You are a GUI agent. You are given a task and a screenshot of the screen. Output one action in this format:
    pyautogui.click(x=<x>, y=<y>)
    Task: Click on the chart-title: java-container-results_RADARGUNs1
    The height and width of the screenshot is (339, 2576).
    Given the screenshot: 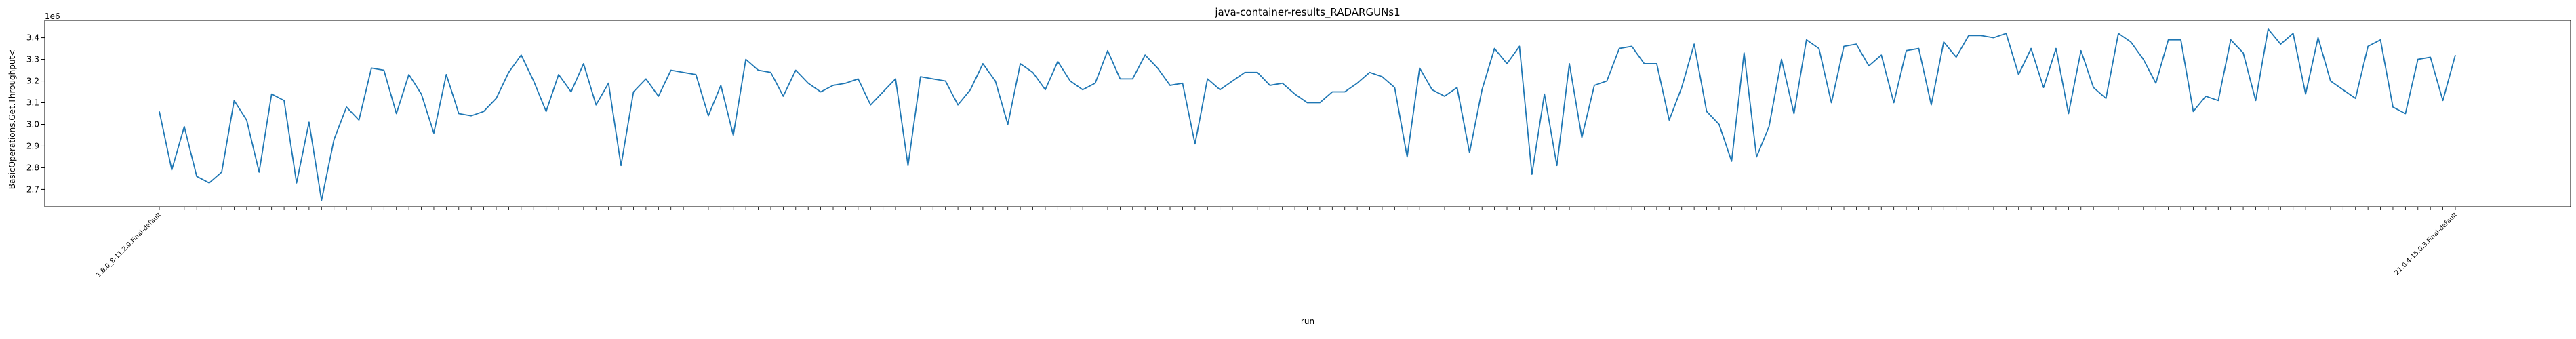 What is the action you would take?
    pyautogui.click(x=1307, y=12)
    